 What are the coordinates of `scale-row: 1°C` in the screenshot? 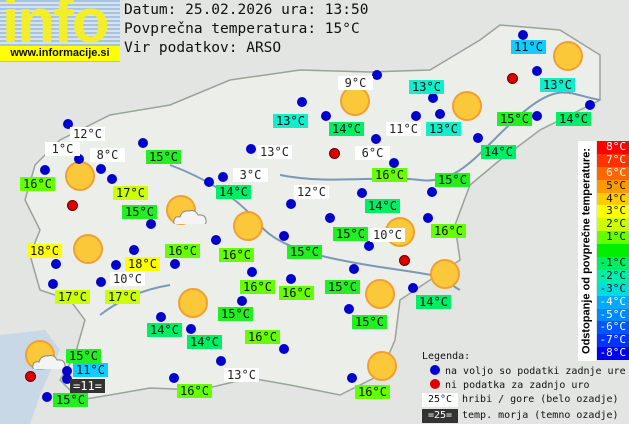 It's located at (613, 237).